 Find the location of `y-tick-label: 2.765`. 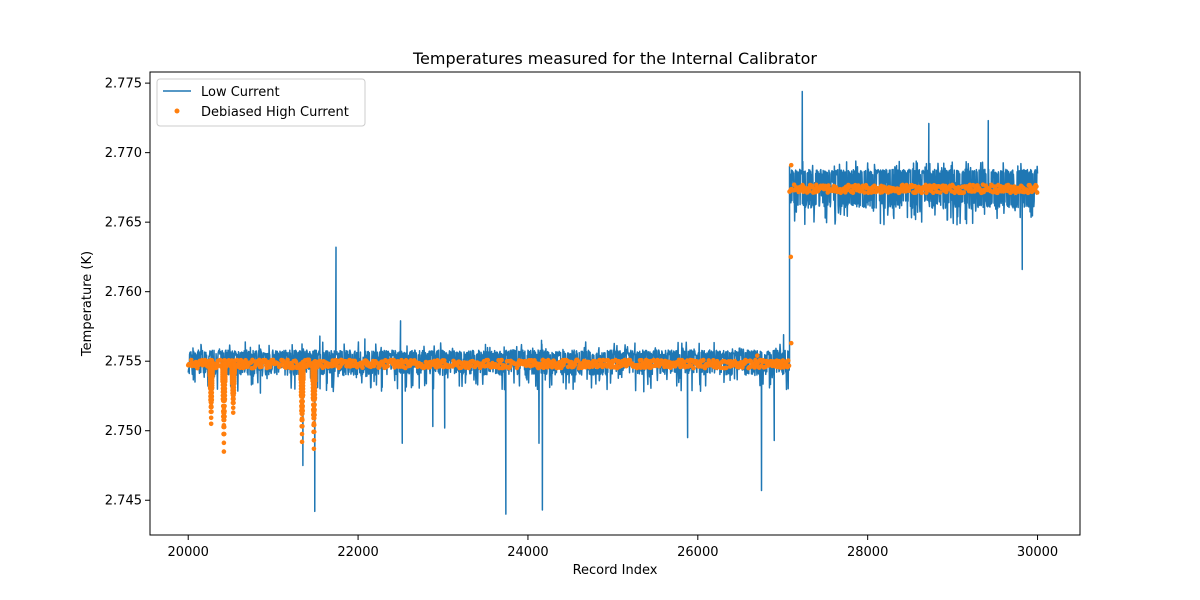

y-tick-label: 2.765 is located at coordinates (123, 223).